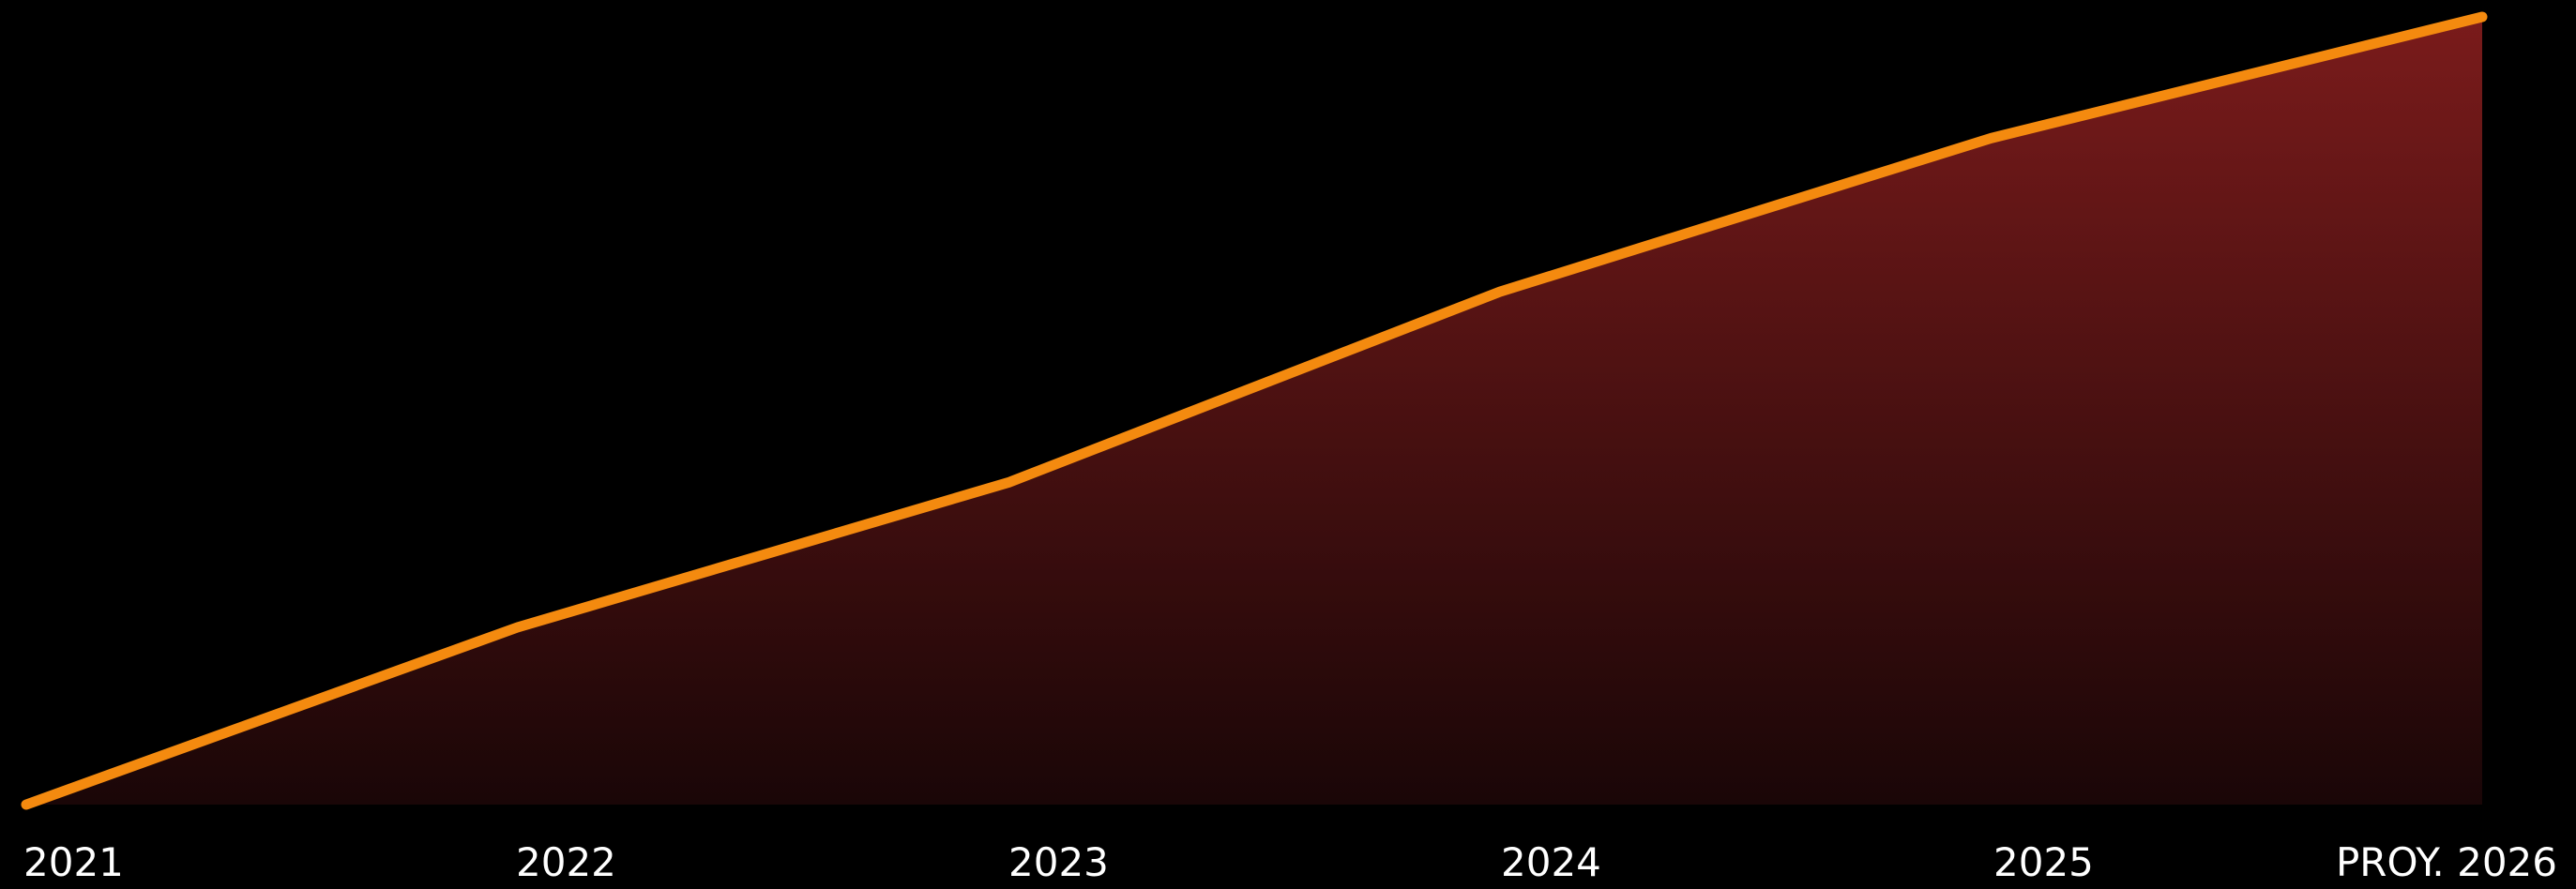  I want to click on x-tick-label-4: 2025, so click(2043, 862).